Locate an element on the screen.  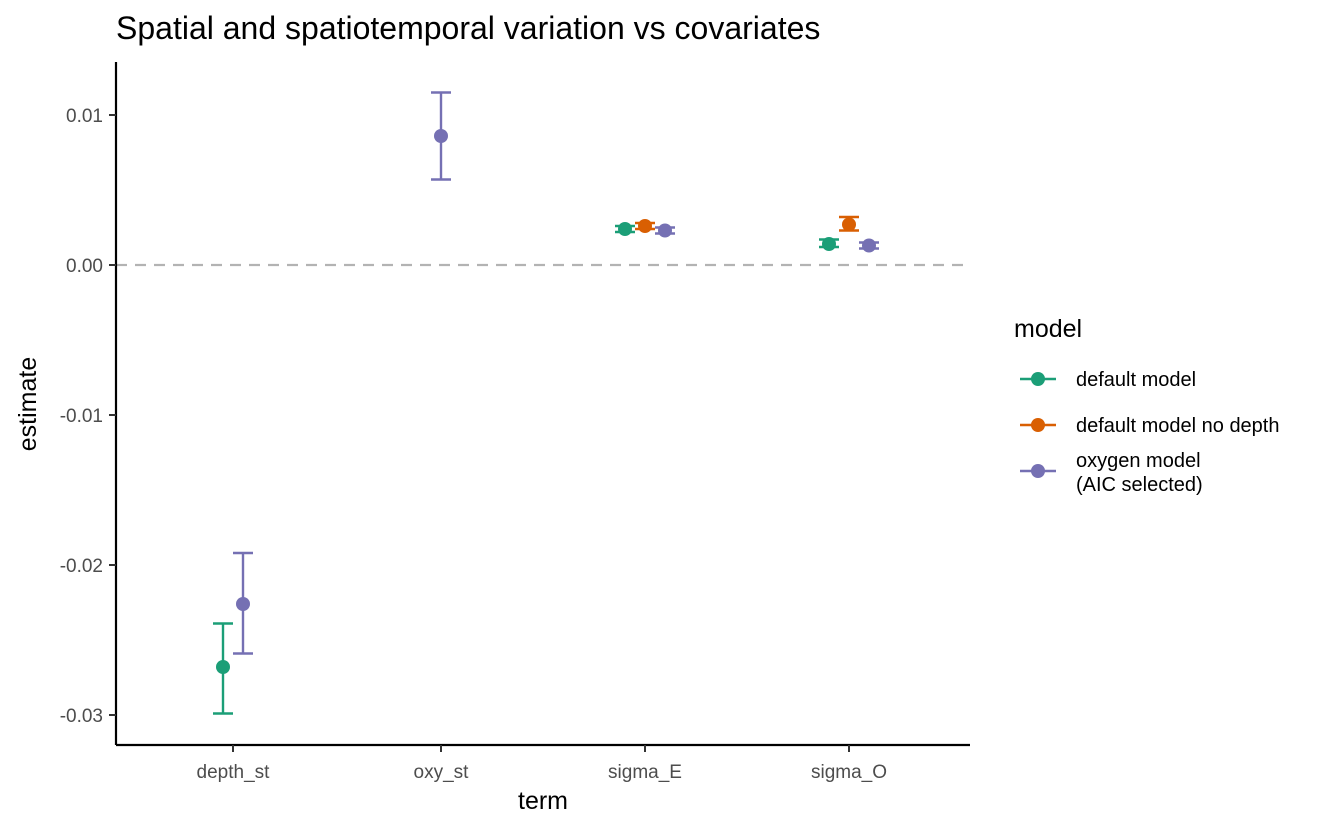
y-axis-ticks: -0.03 -0.02 -0.01 0.00 0.01 is located at coordinates (88, 416).